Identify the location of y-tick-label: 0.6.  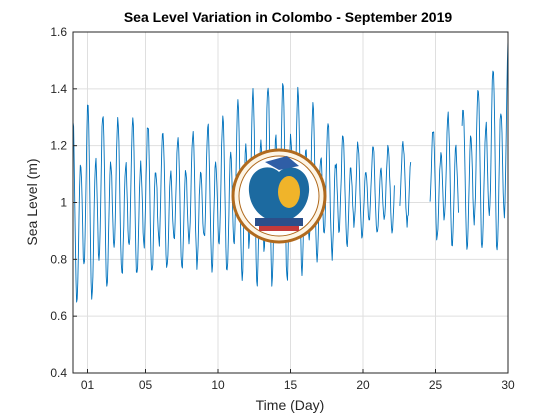
(58, 316).